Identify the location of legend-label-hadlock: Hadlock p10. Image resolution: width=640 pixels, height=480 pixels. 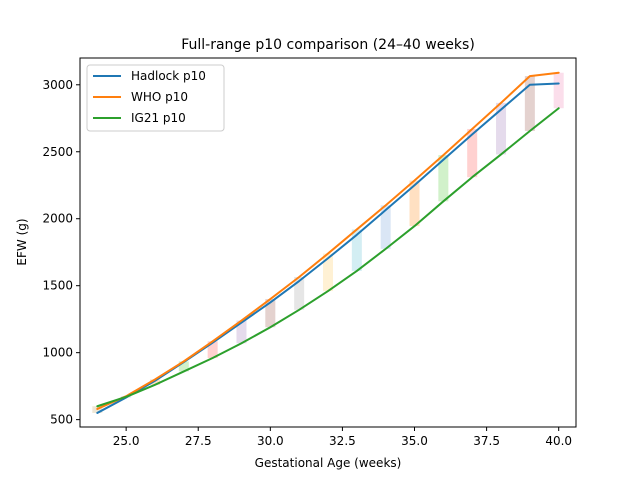
(168, 76).